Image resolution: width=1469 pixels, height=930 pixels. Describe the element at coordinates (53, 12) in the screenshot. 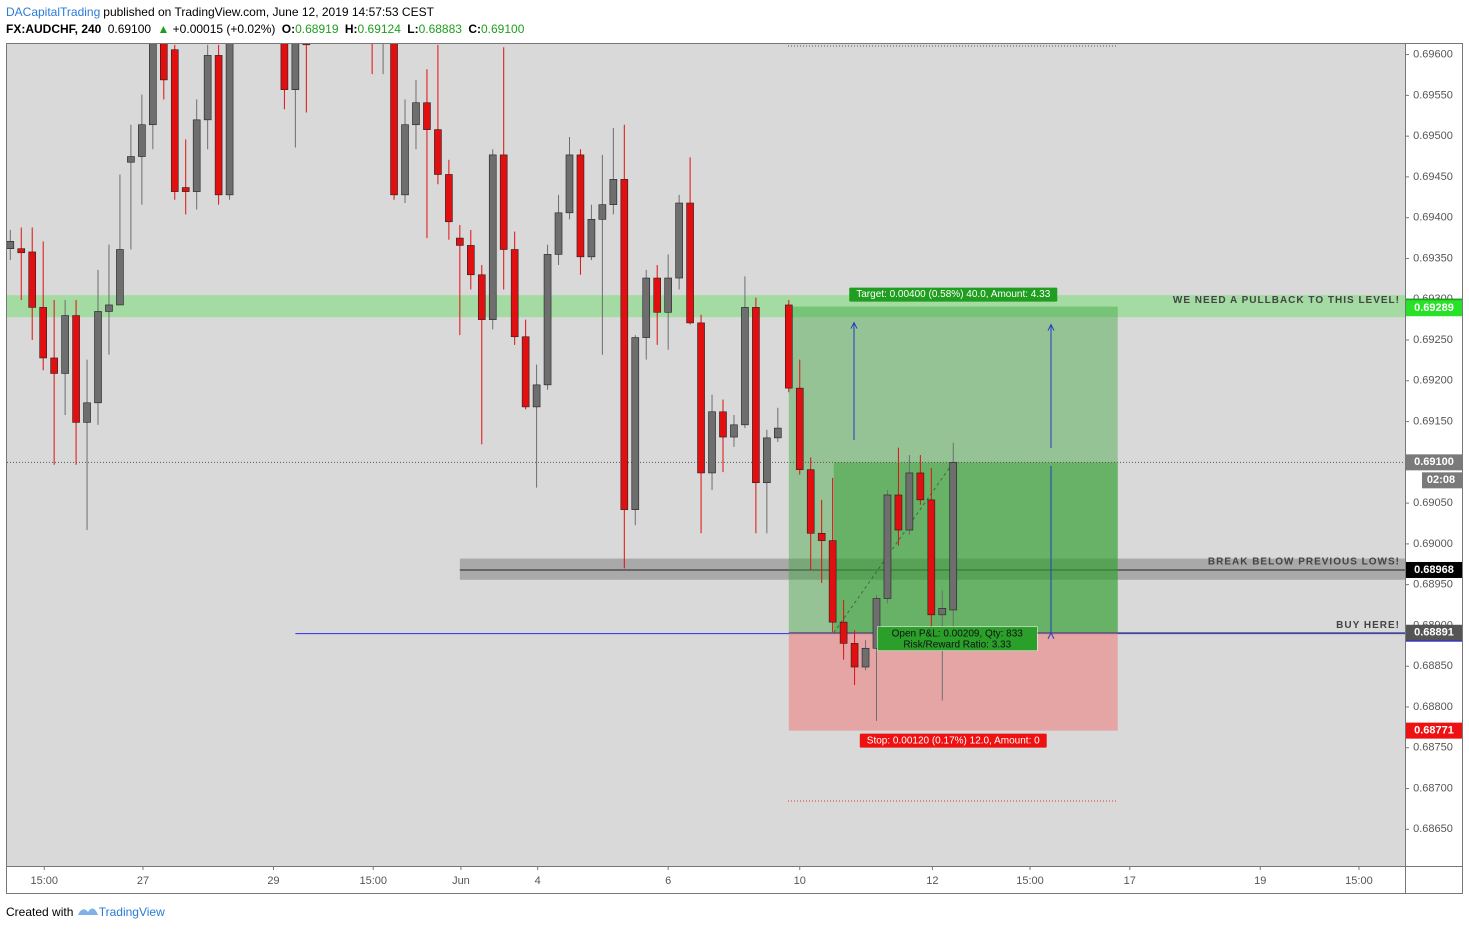

I see `author: DACapitalTrading` at that location.